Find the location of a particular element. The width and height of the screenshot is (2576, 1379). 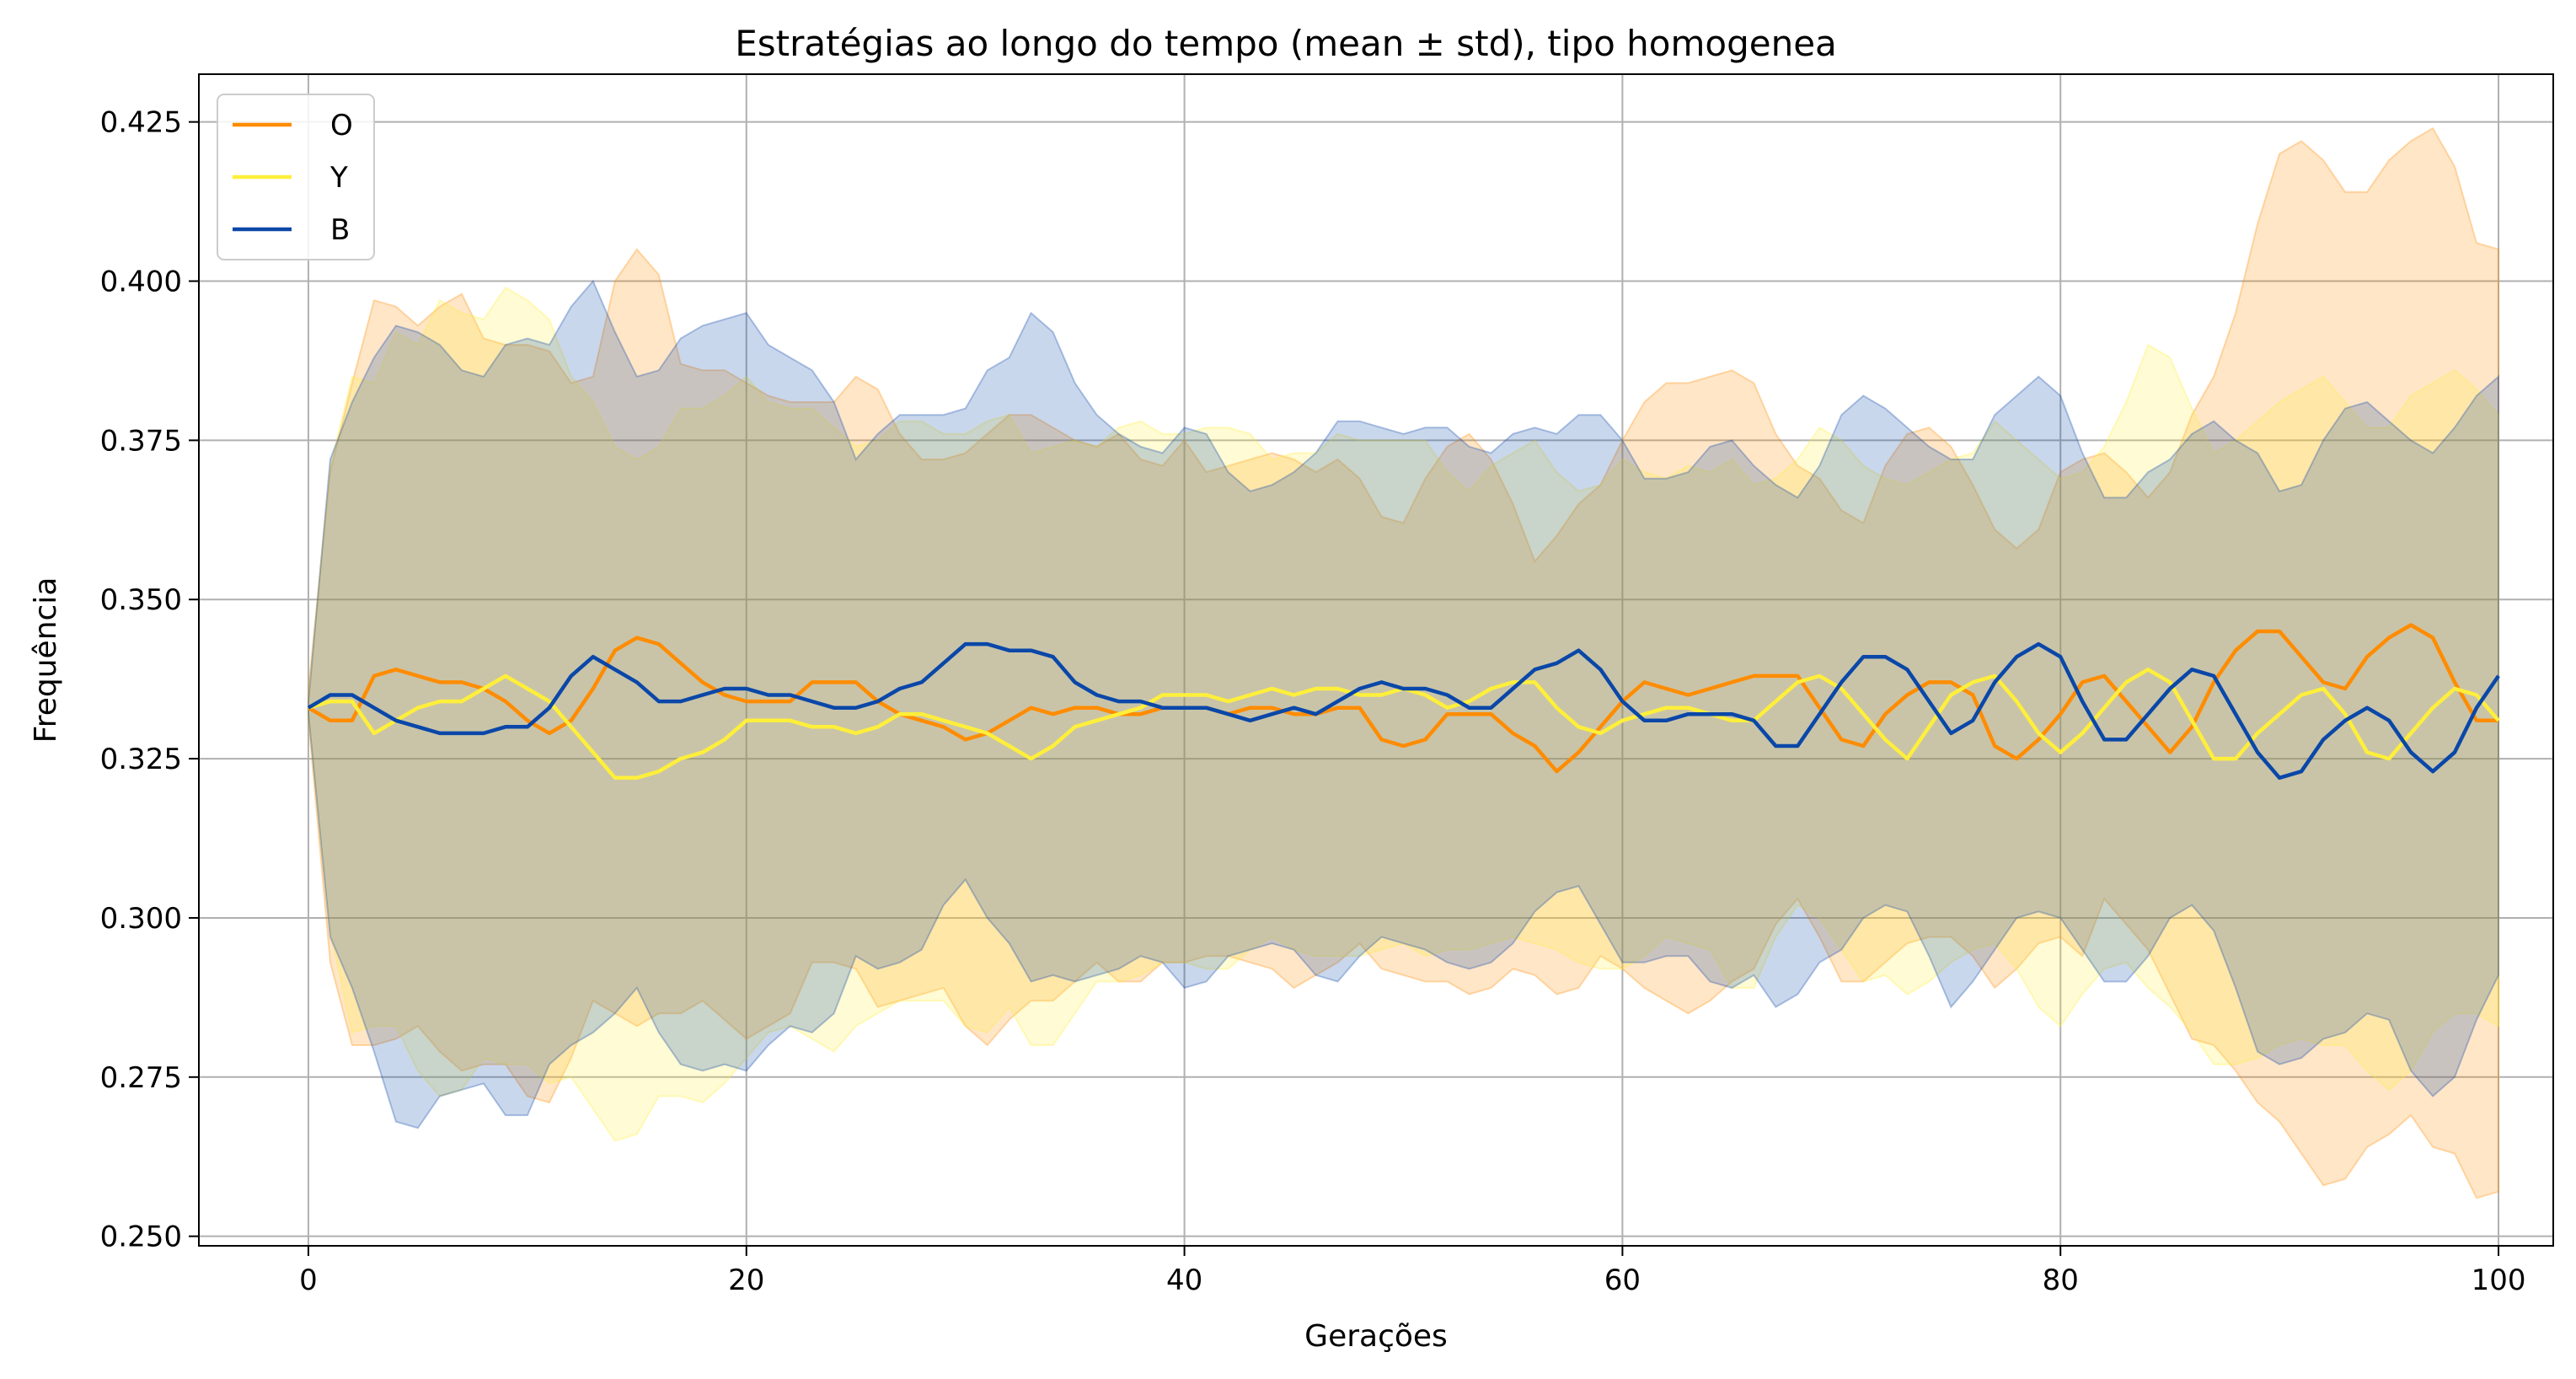

y-tick-label-1: 0.275 is located at coordinates (141, 1078).